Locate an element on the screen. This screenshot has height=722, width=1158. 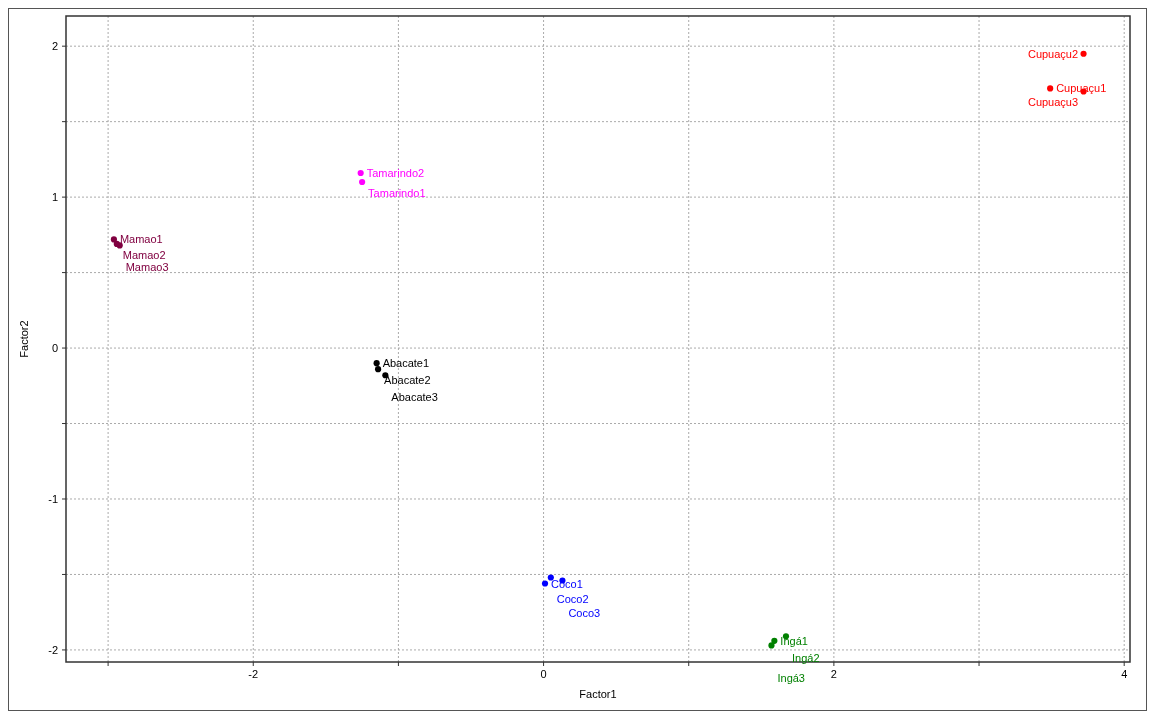
annotation: Ingá1 is located at coordinates (794, 640).